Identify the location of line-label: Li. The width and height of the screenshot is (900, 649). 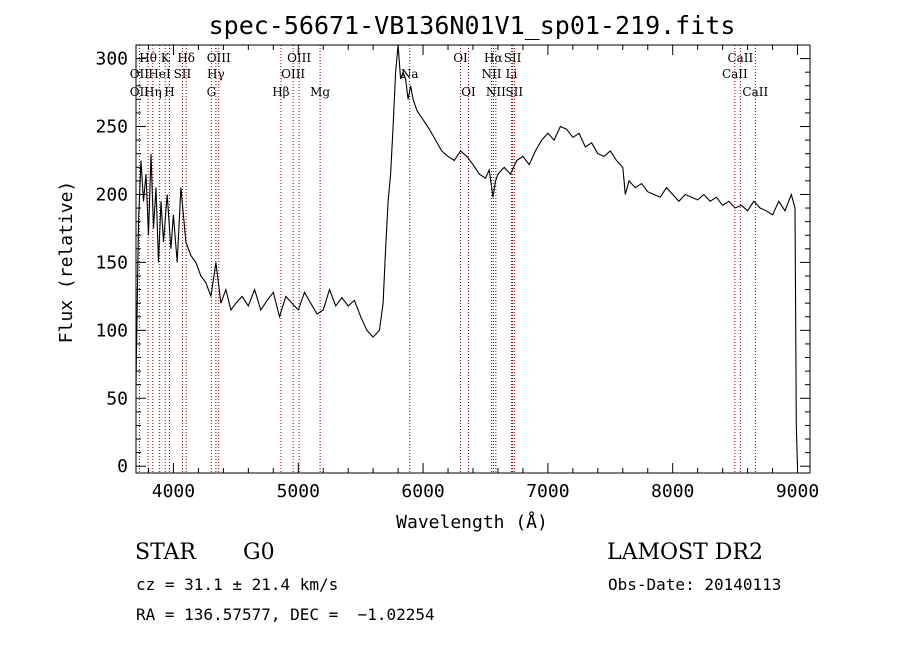
(512, 74).